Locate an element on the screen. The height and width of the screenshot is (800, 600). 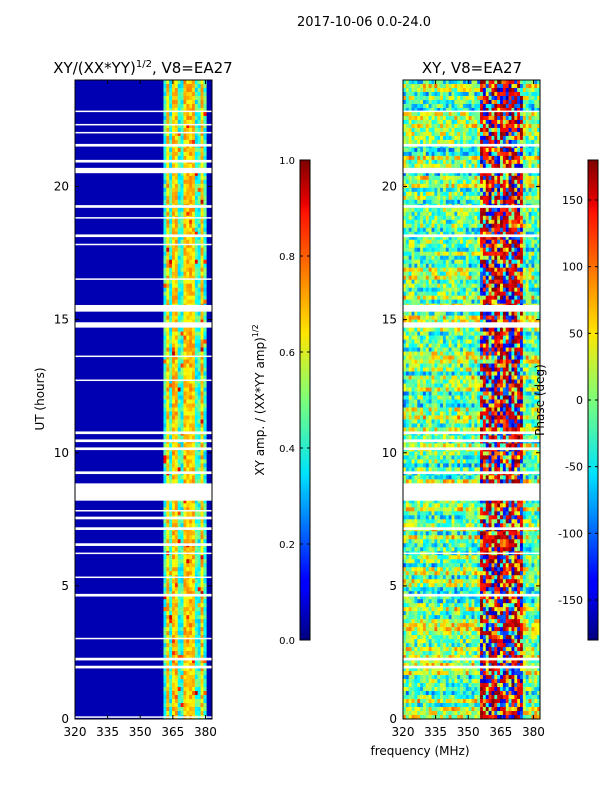
amplitude-flagged-row is located at coordinates (143, 356).